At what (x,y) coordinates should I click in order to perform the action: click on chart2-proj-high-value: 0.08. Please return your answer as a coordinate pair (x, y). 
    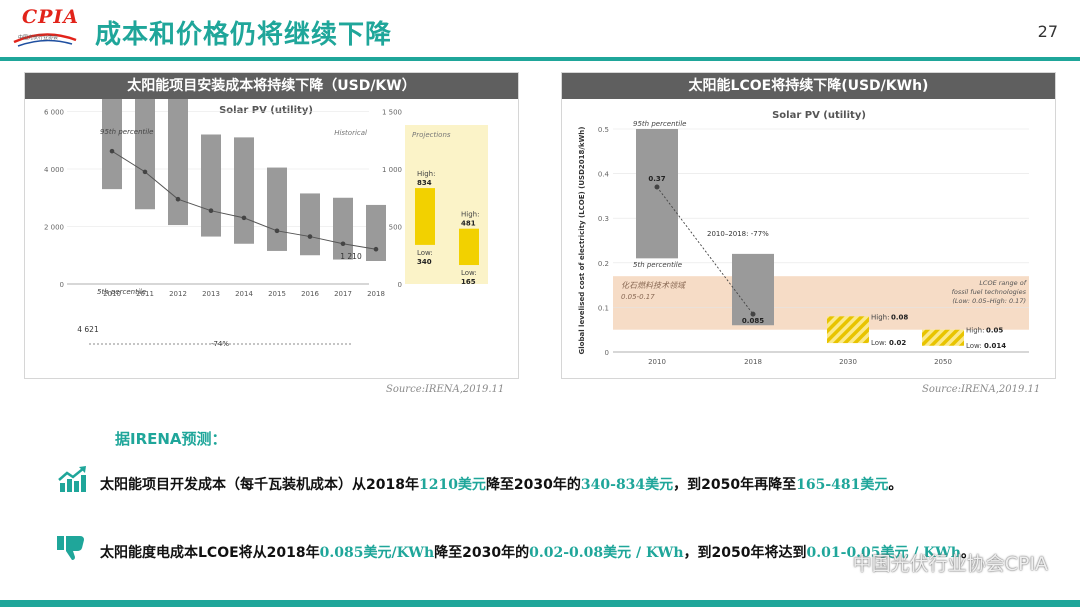
    Looking at the image, I should click on (899, 317).